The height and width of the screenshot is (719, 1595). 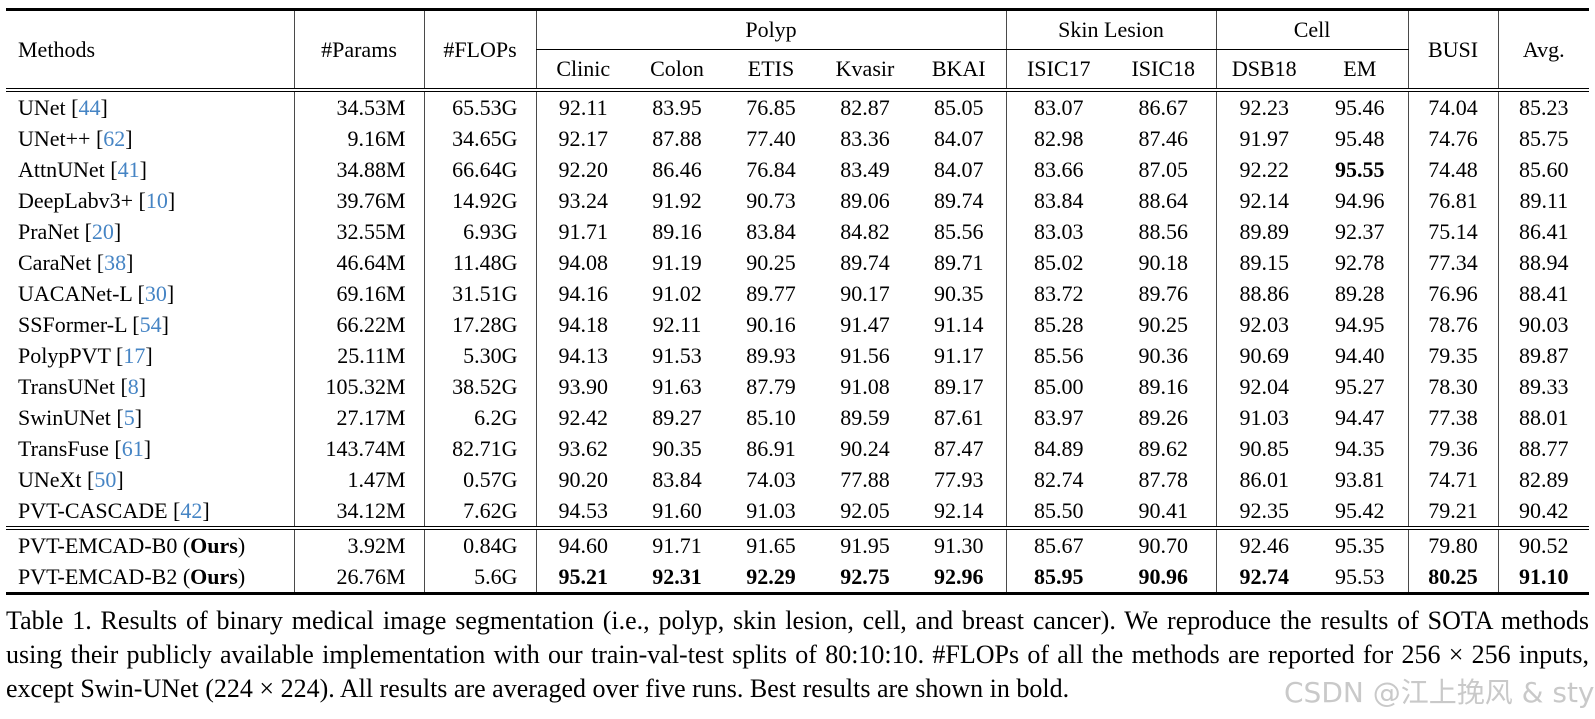 I want to click on metric-cell: 91.95, so click(x=865, y=543).